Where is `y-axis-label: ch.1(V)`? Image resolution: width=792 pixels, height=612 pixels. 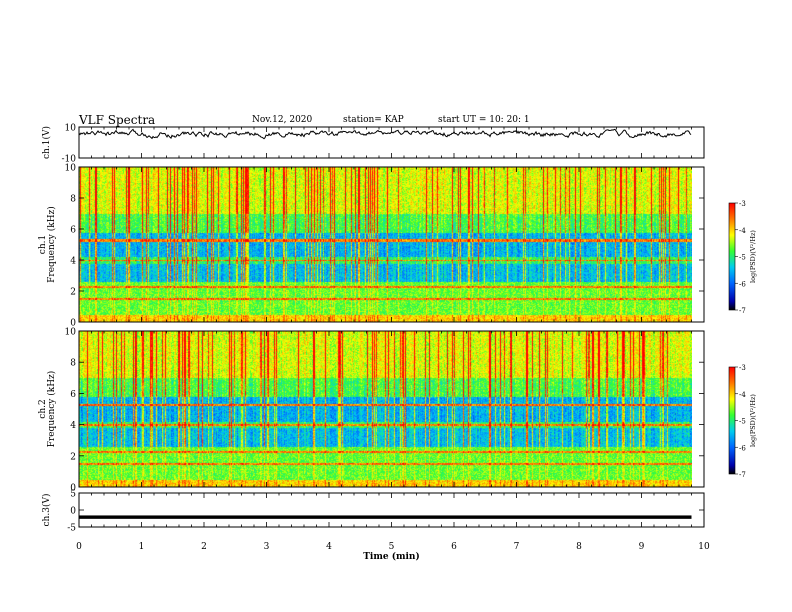
y-axis-label: ch.1(V) is located at coordinates (46, 142).